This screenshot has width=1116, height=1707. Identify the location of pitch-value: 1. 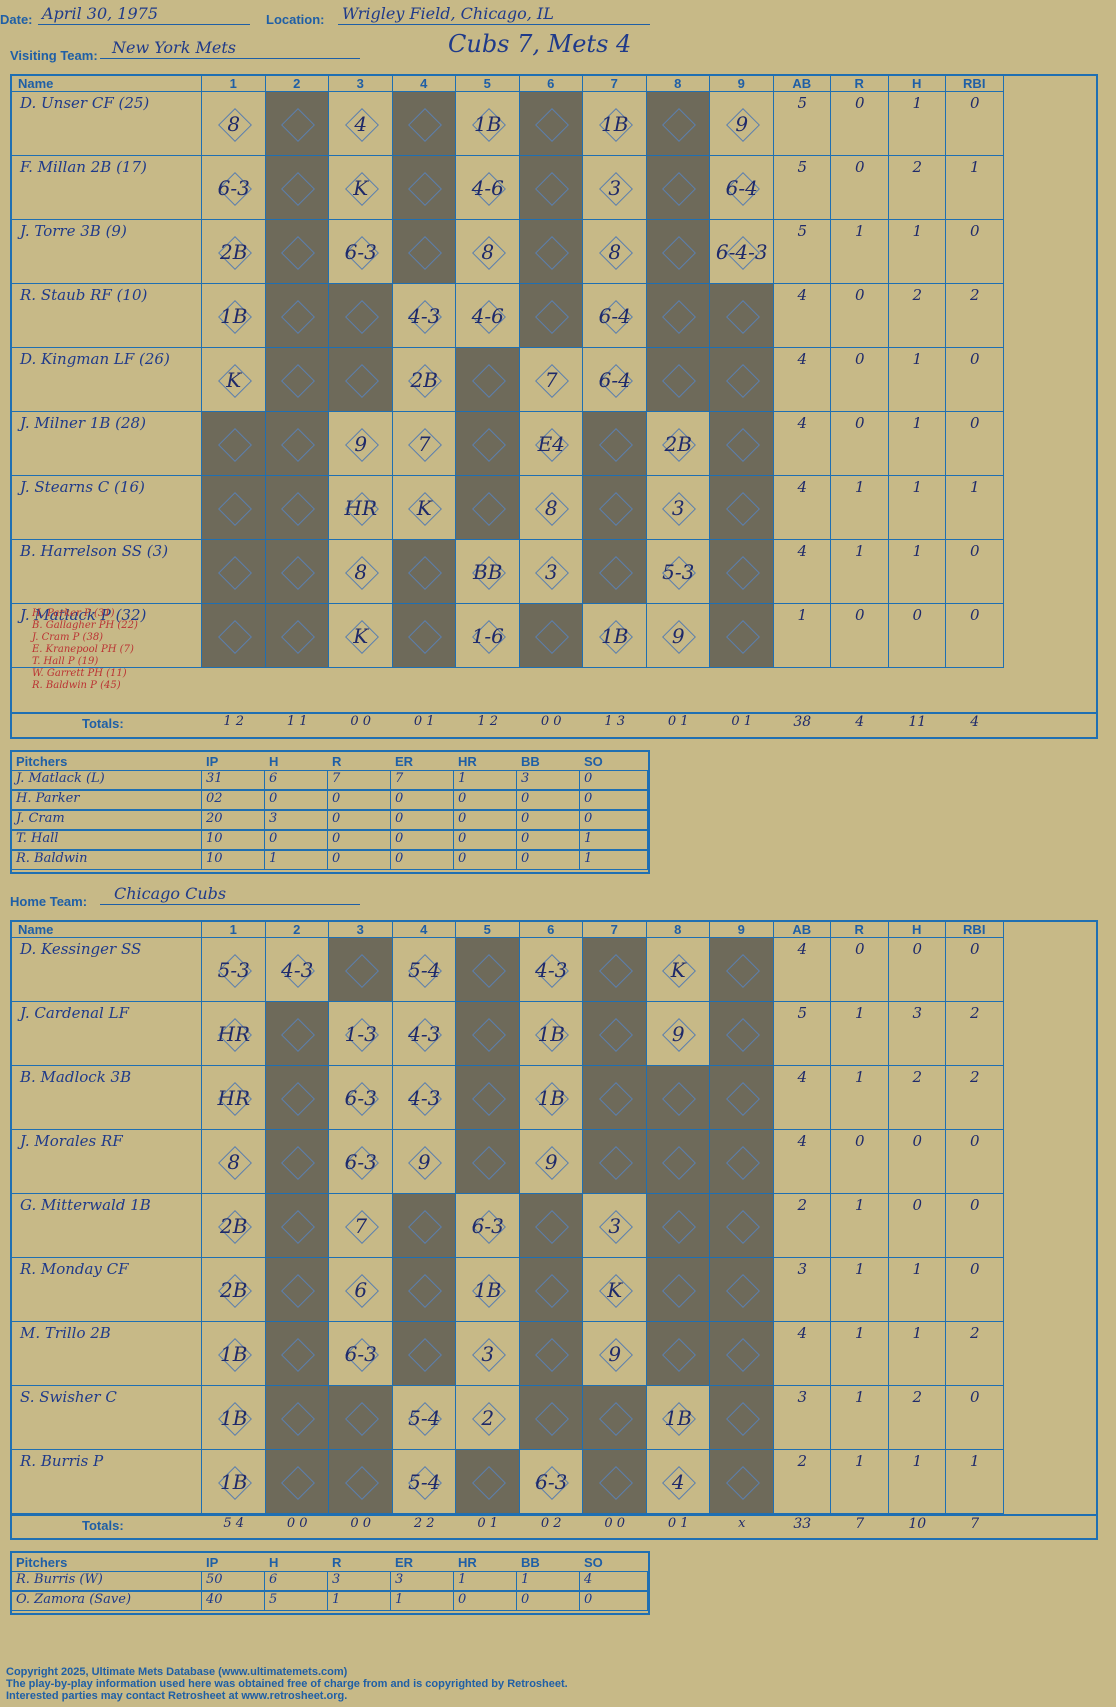
(336, 1599).